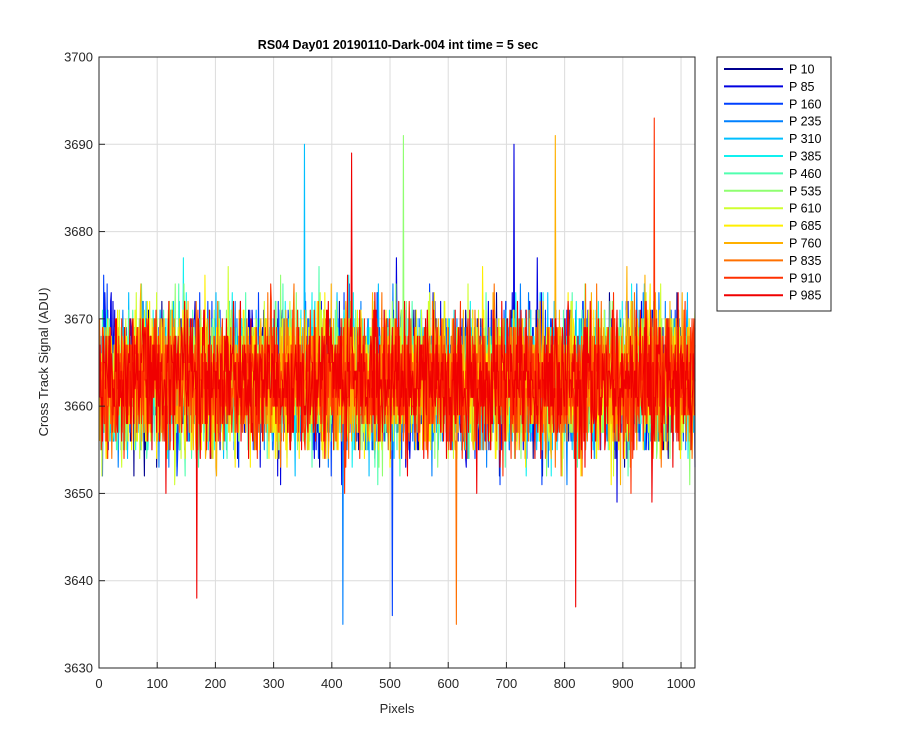 Image resolution: width=900 pixels, height=750 pixels. I want to click on y-tick-label: 3630, so click(78, 668).